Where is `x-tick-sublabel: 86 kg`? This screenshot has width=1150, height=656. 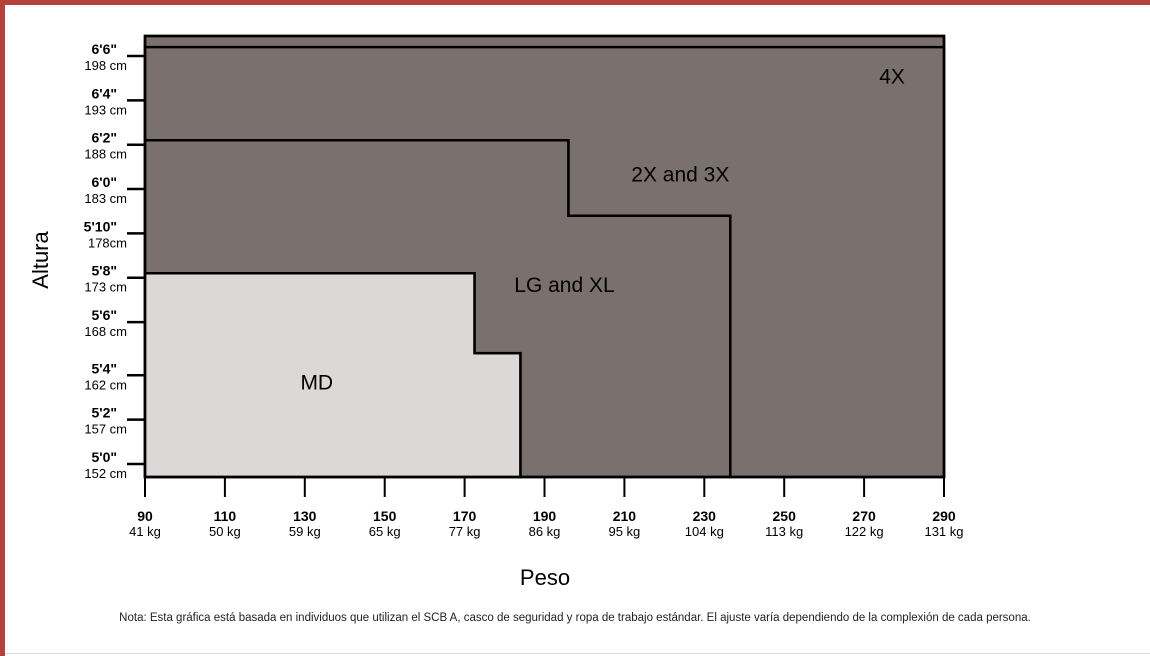
x-tick-sublabel: 86 kg is located at coordinates (545, 531).